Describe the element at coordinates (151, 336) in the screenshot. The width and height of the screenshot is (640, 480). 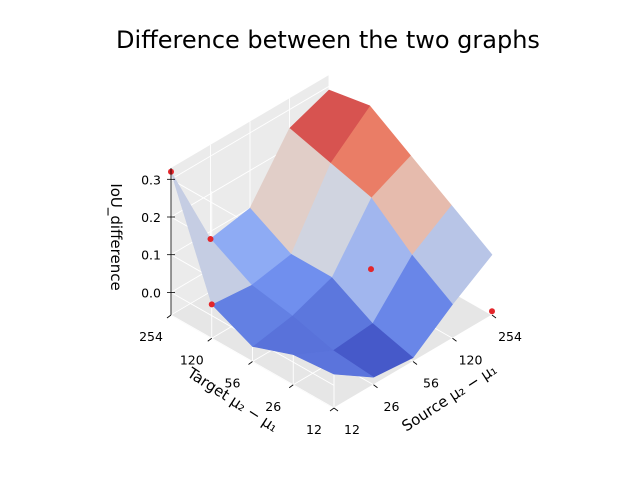
I see `y-tick-label: 254` at that location.